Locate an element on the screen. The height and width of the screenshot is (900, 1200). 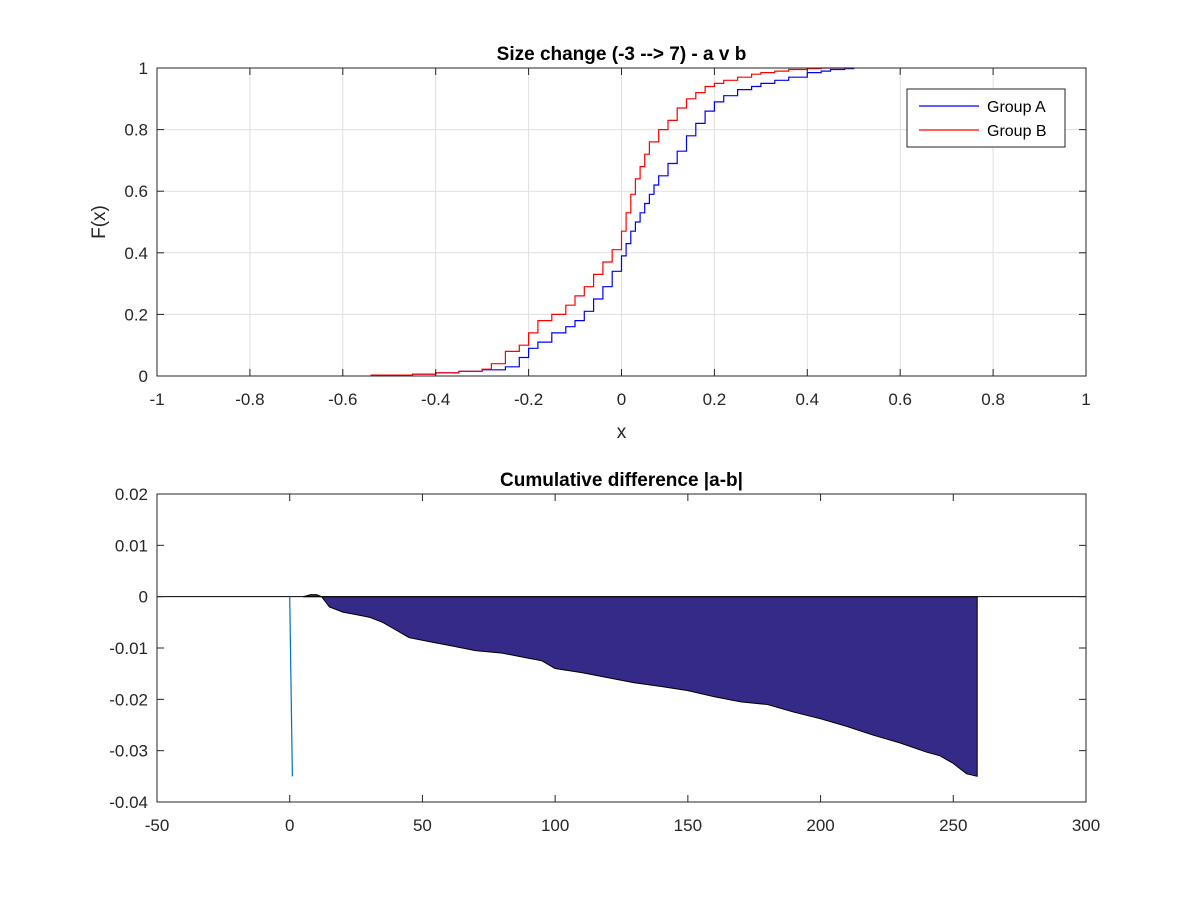
cdf-title: Size change (-3 --> 7) - a v b is located at coordinates (622, 54).